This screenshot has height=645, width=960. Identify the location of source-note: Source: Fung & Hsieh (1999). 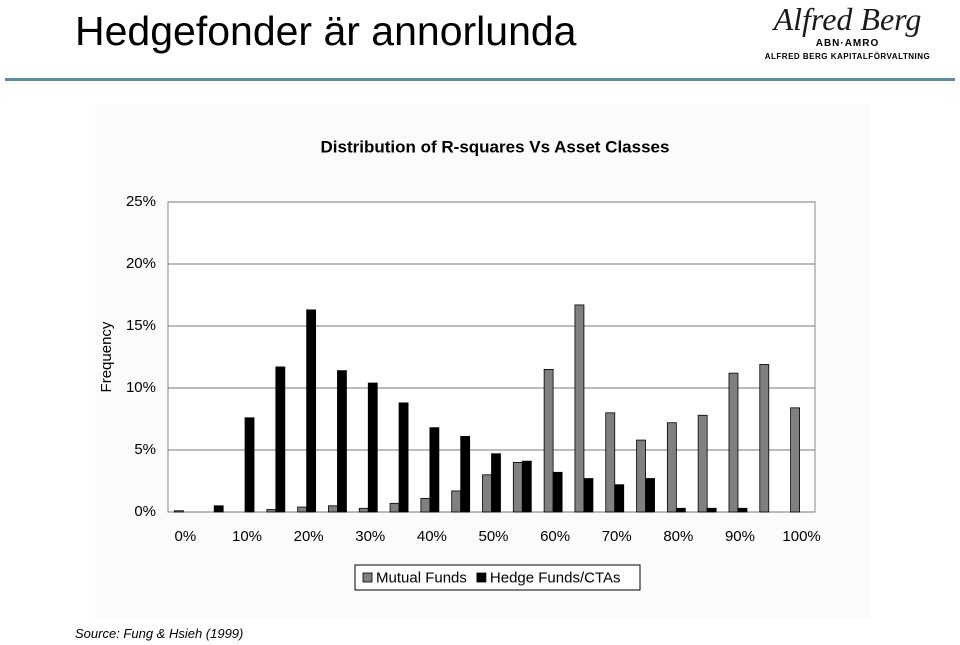
(159, 633).